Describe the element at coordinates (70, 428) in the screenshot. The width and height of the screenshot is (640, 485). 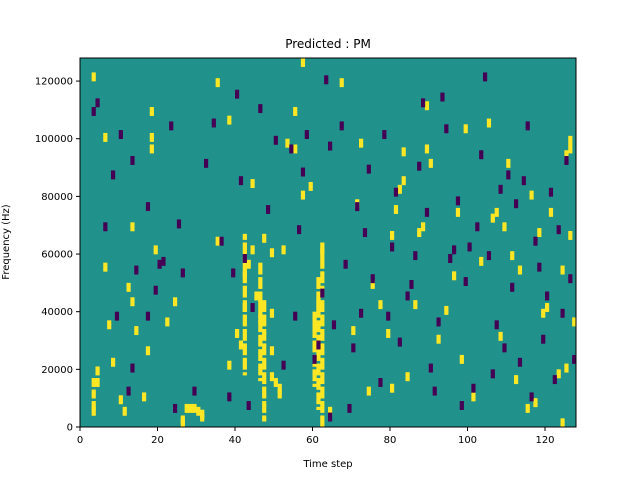
I see `y-tick-label: 0` at that location.